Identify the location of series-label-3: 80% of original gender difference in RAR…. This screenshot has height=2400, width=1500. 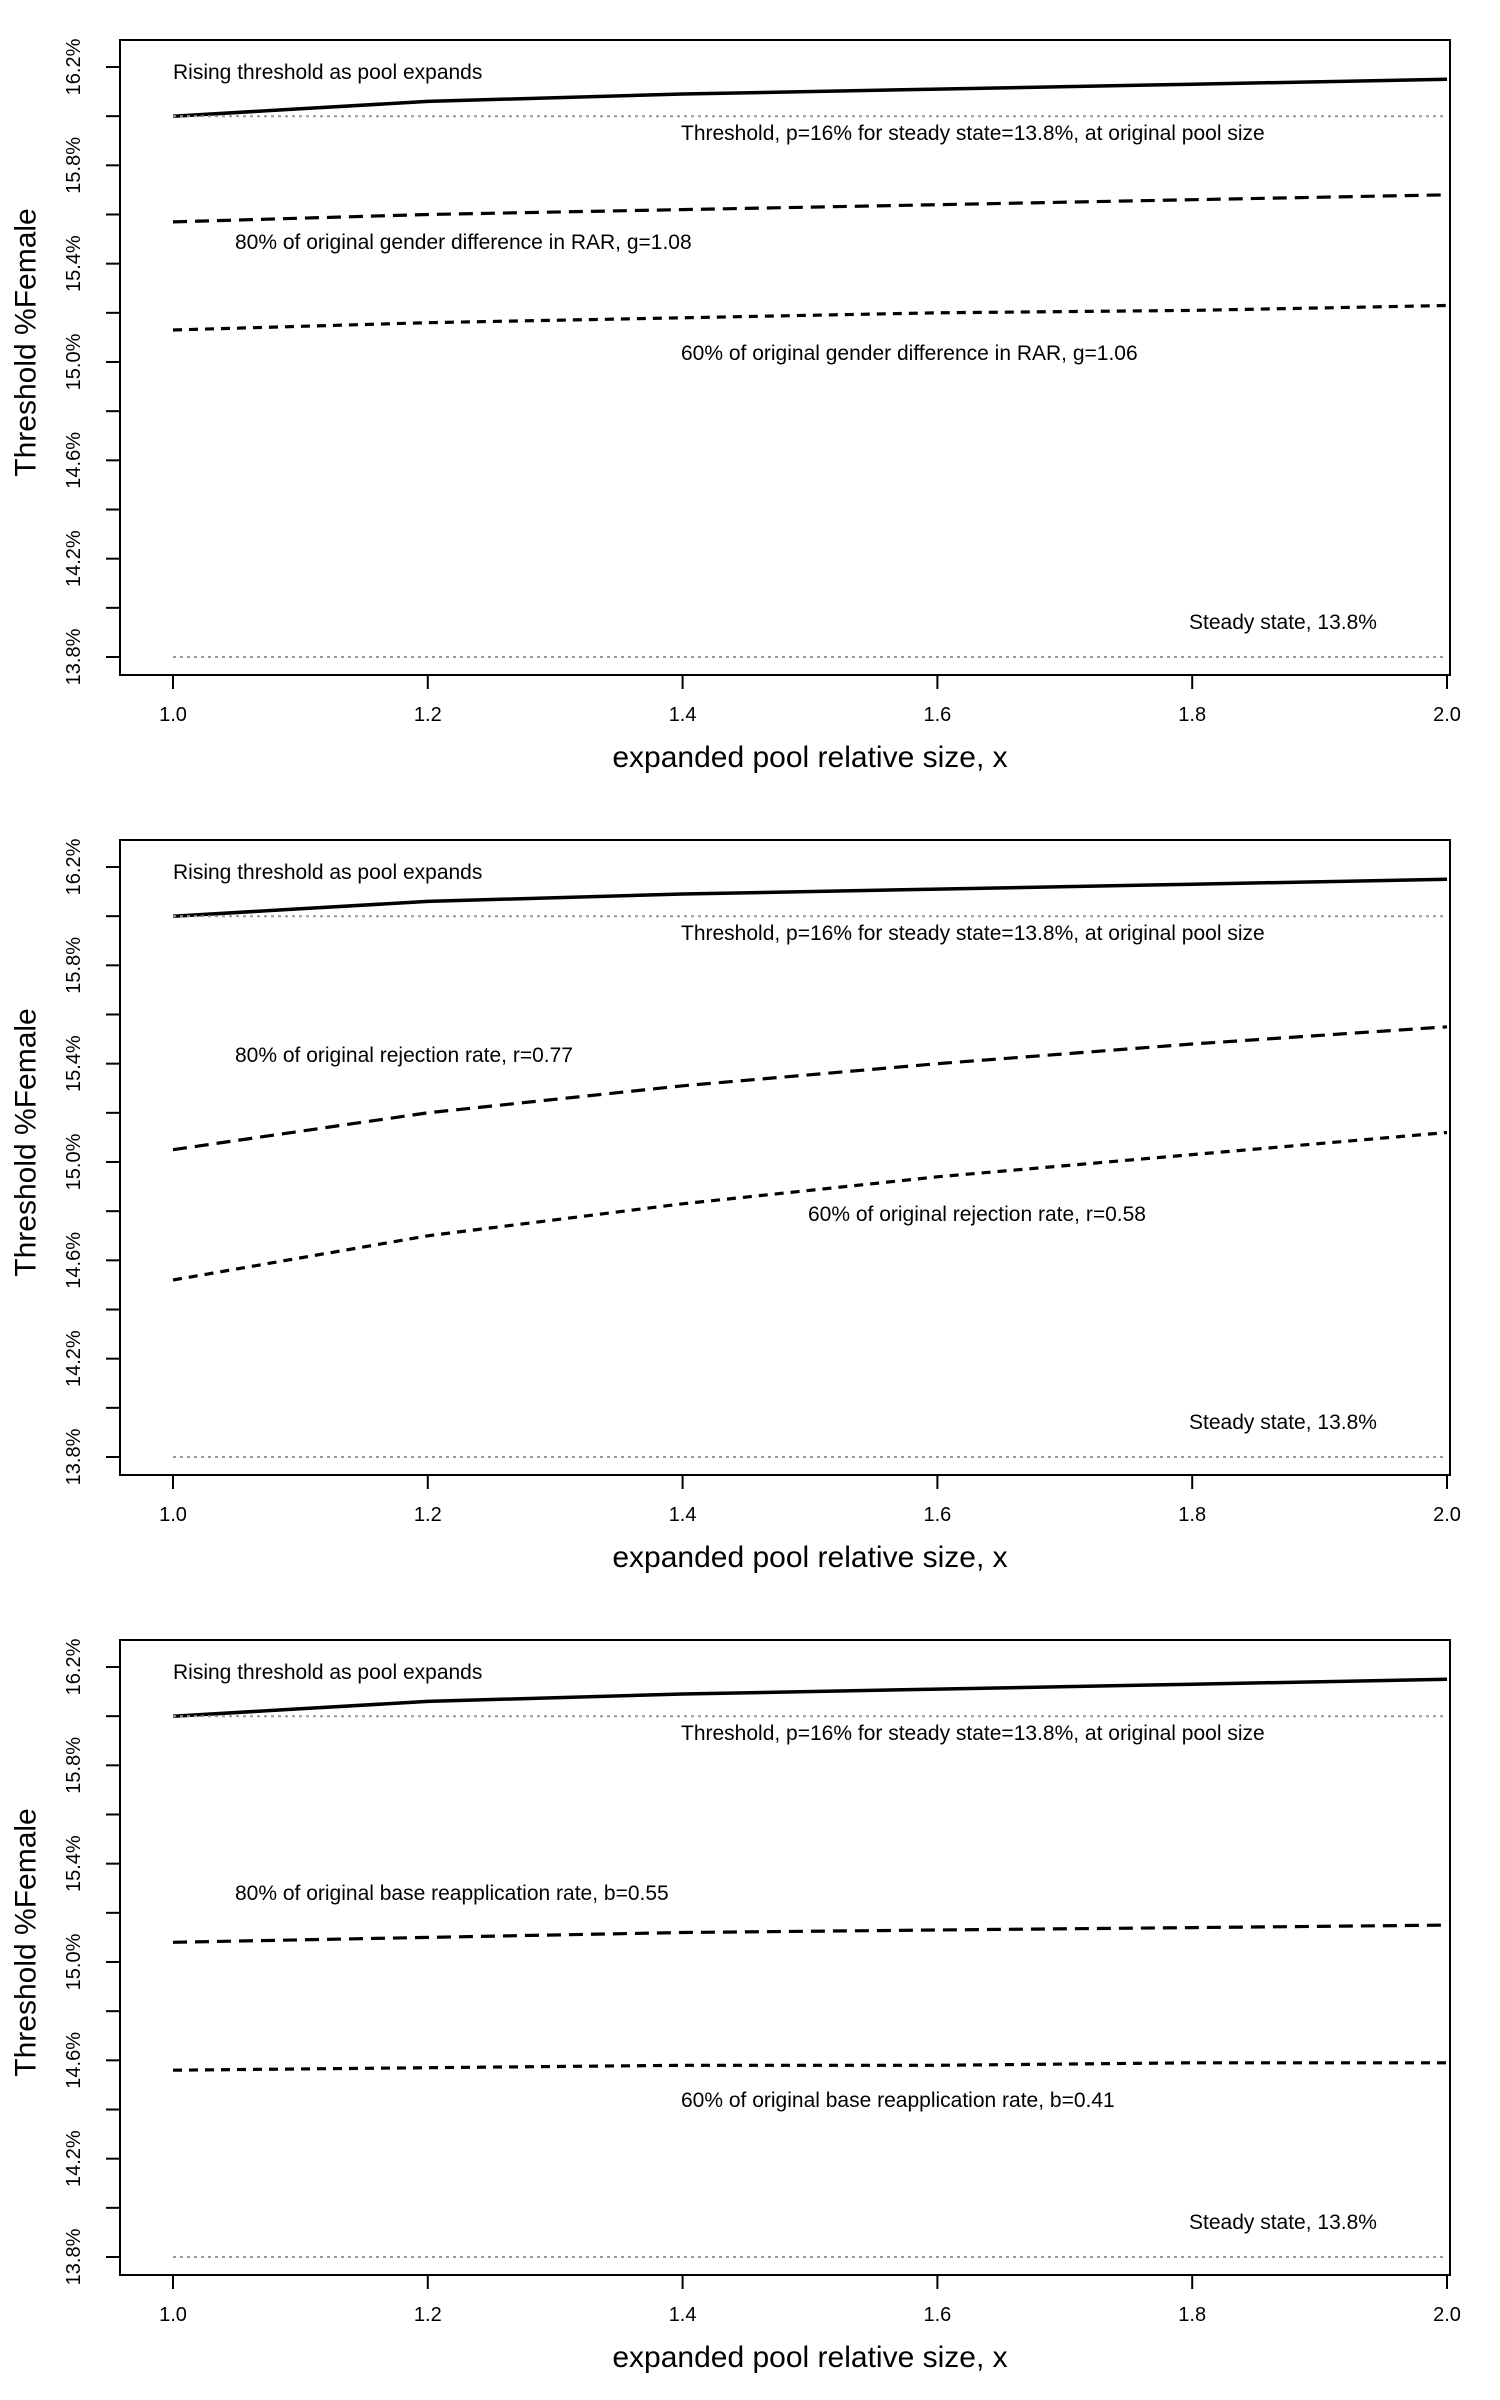
(463, 242).